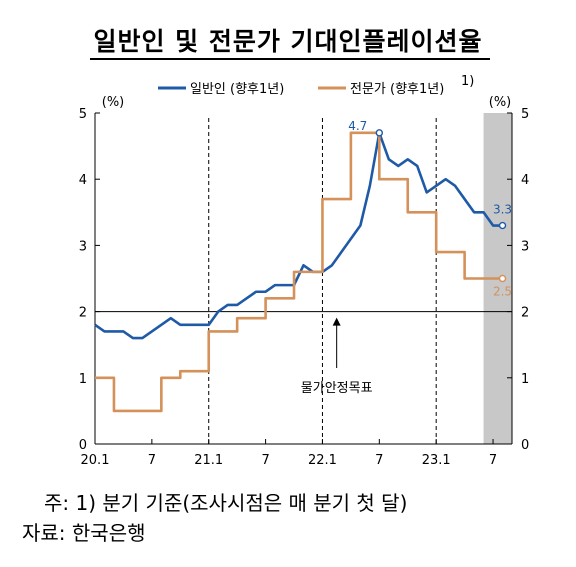  I want to click on annotation-label: 2.5, so click(502, 292).